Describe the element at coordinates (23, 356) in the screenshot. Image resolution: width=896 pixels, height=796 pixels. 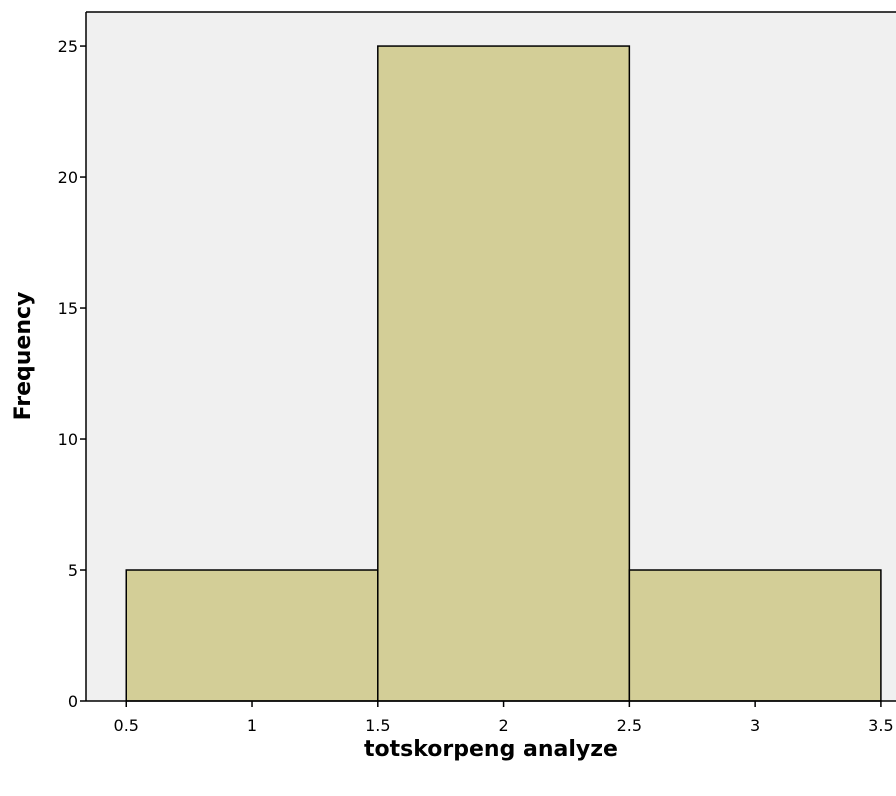
I see `y-axis-title: Frequency` at that location.